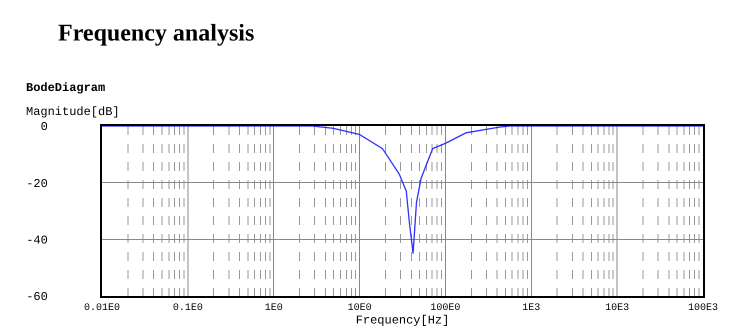  I want to click on x-tick-label: 10E0, so click(360, 308).